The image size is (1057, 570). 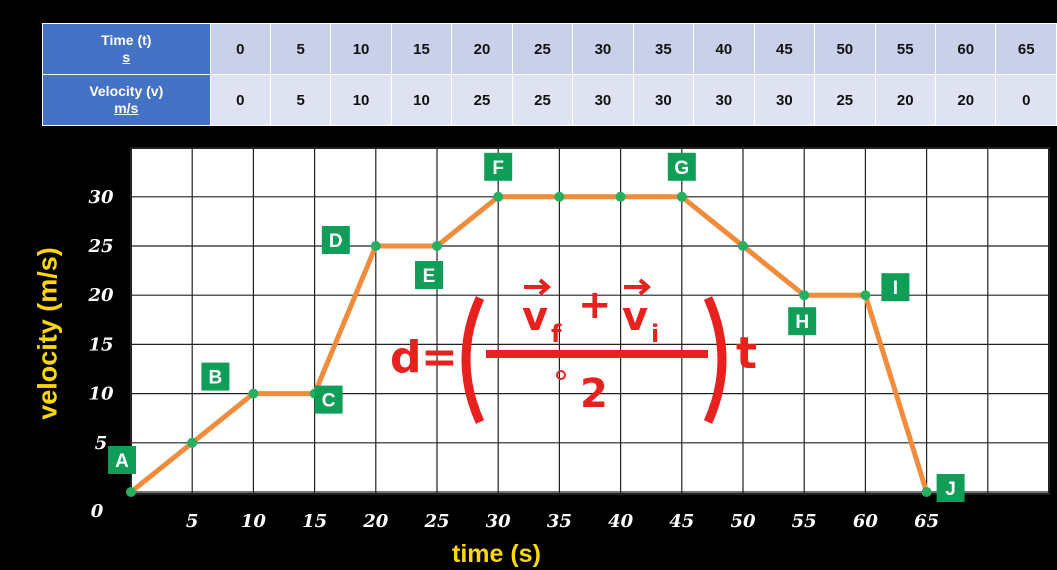 I want to click on x-tick-label: 5, so click(x=192, y=521).